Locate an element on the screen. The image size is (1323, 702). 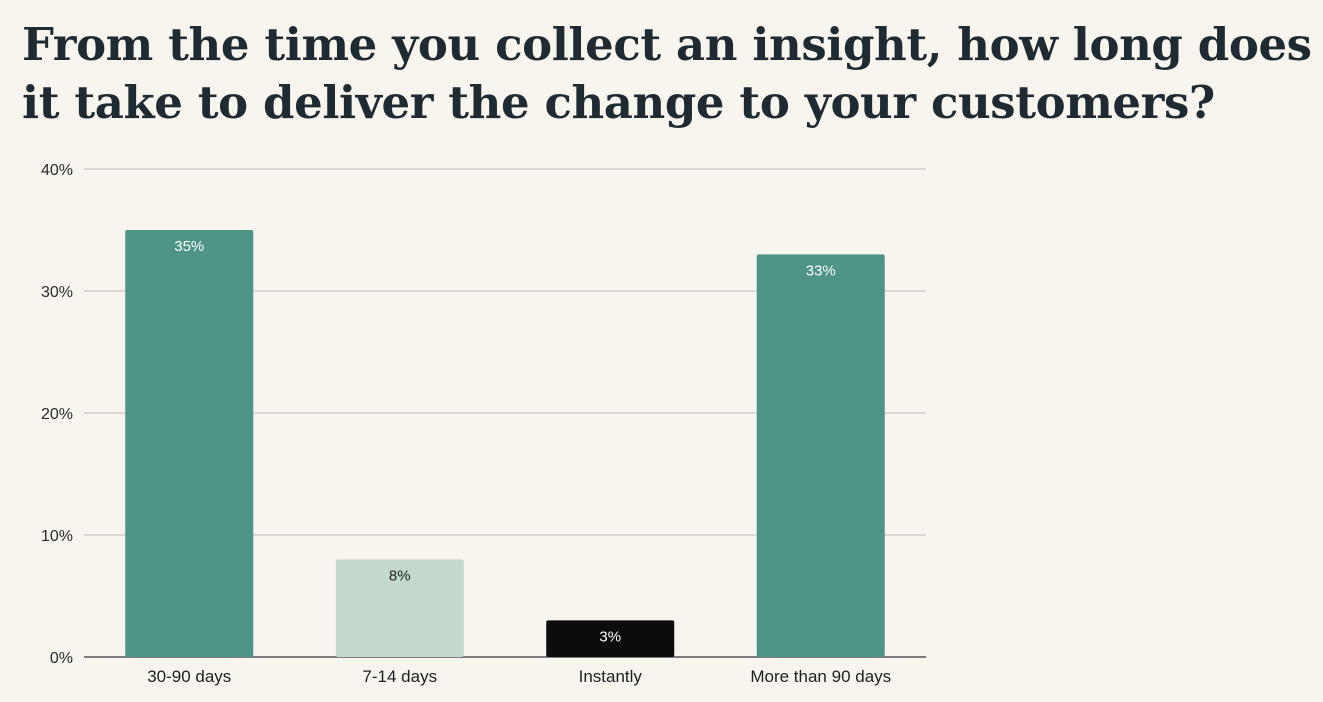
y-tick-label: 30% is located at coordinates (57, 292).